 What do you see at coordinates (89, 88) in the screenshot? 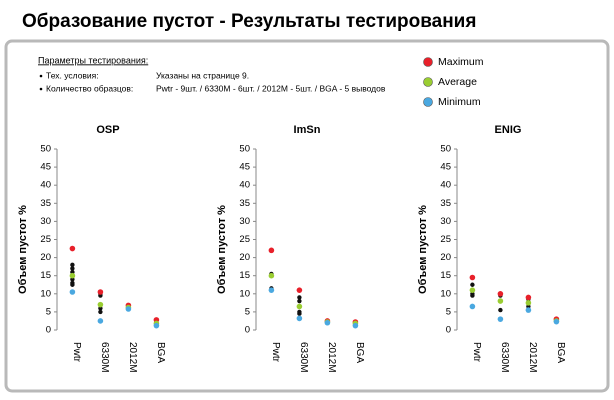
I see `param-label: Количество образцов:` at bounding box center [89, 88].